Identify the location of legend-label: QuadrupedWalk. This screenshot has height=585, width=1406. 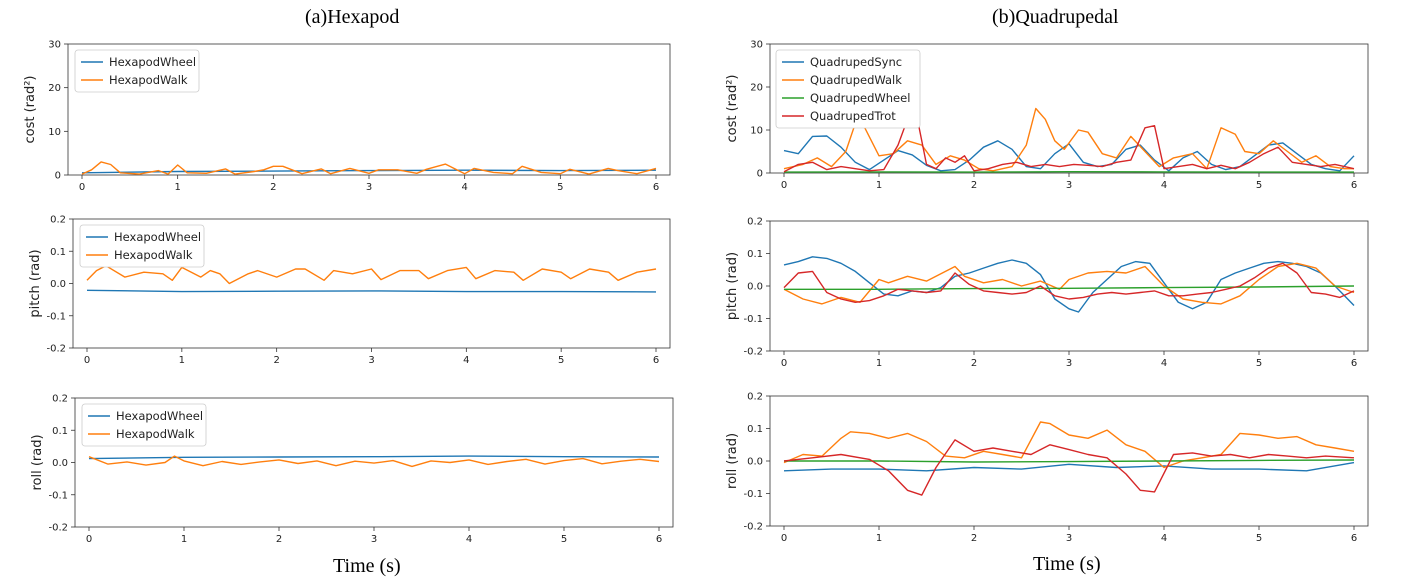
(856, 80).